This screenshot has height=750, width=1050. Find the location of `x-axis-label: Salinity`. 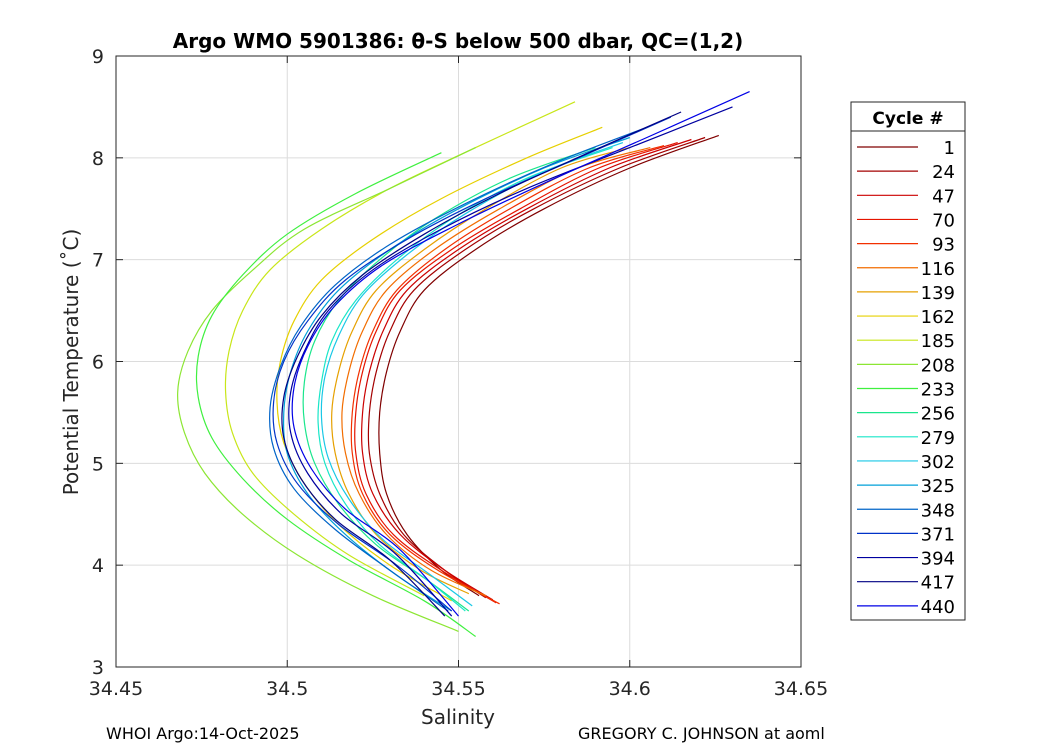

x-axis-label: Salinity is located at coordinates (458, 717).